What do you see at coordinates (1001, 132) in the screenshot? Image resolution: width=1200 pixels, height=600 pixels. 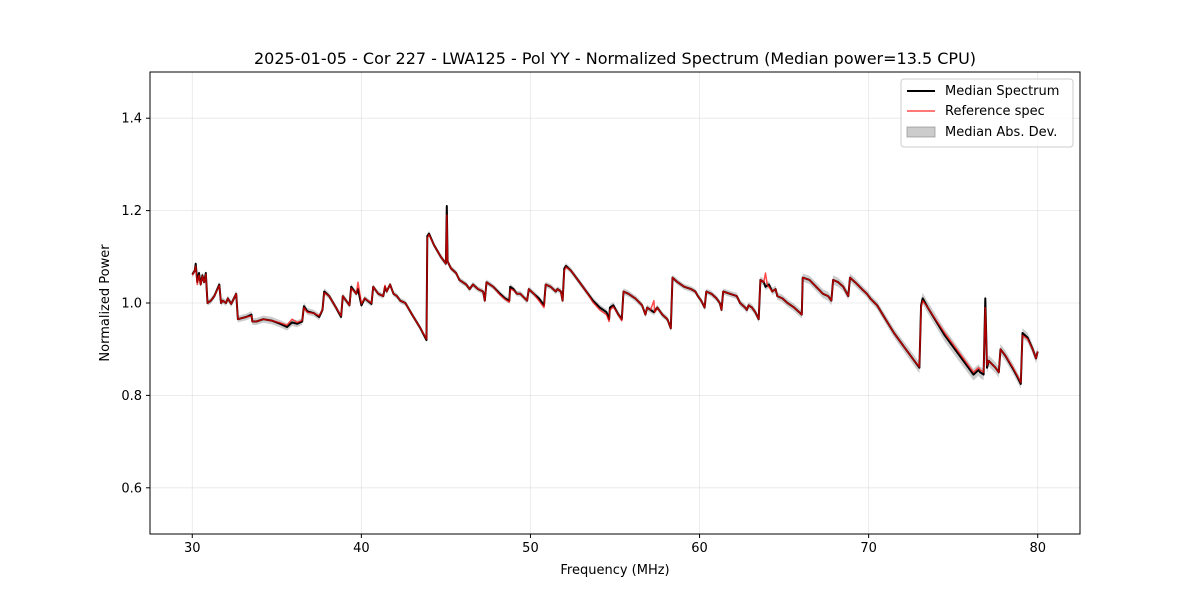 I see `legend-label-mad-band: Median Abs. Dev.` at bounding box center [1001, 132].